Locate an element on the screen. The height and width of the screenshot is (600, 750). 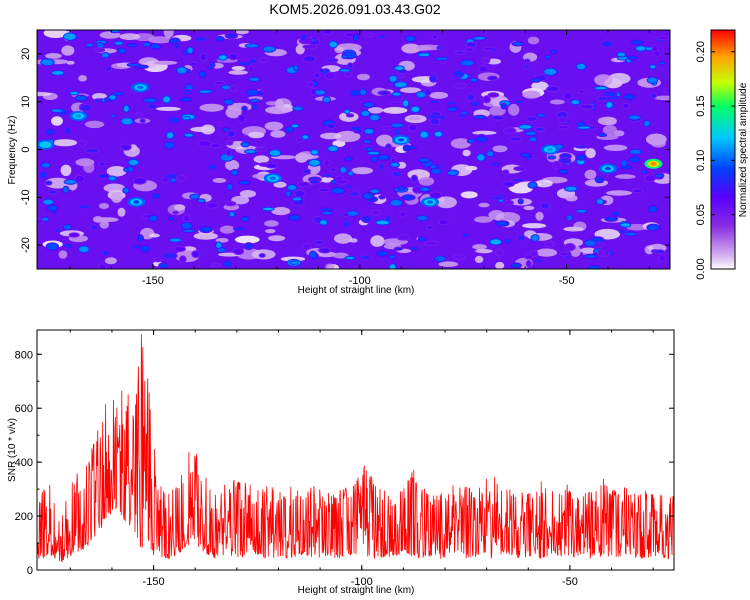
hotspot-core is located at coordinates (140, 87).